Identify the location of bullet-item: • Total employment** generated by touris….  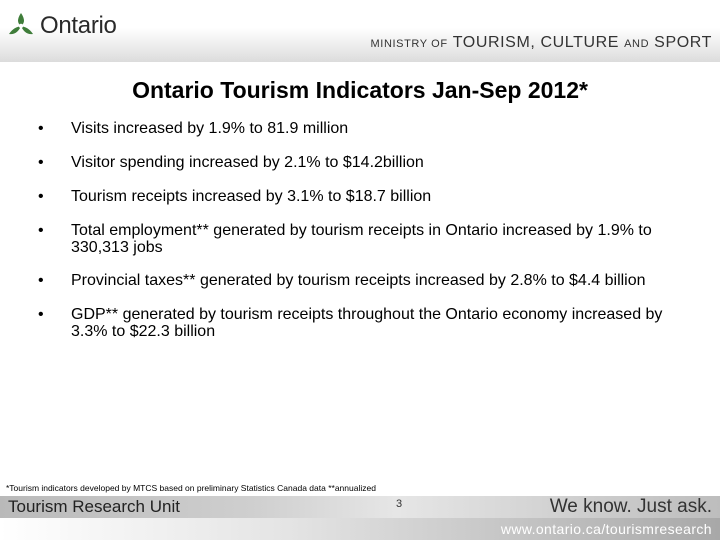
(358, 239).